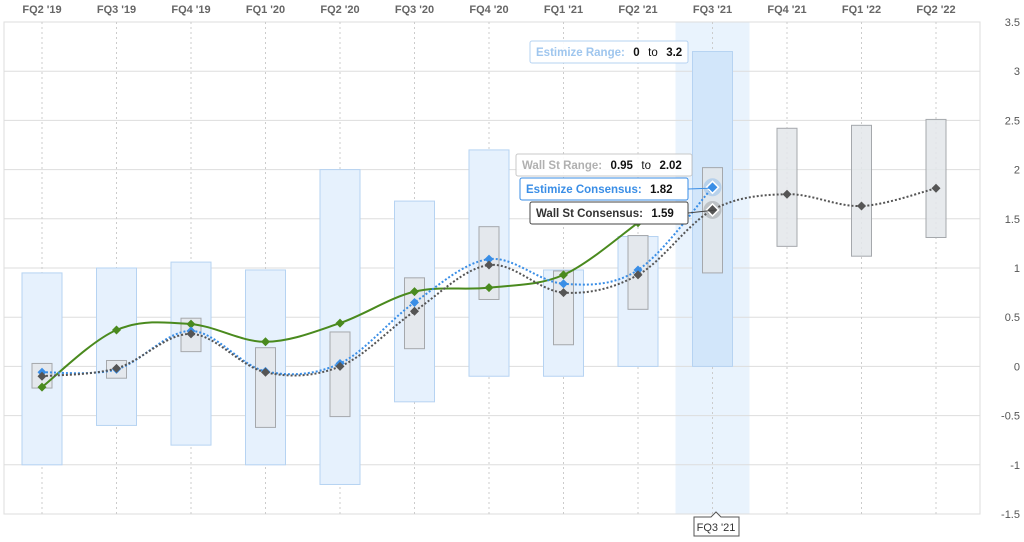 The width and height of the screenshot is (1024, 542). I want to click on estimize-consensus-label: Estimize Consensus:, so click(584, 190).